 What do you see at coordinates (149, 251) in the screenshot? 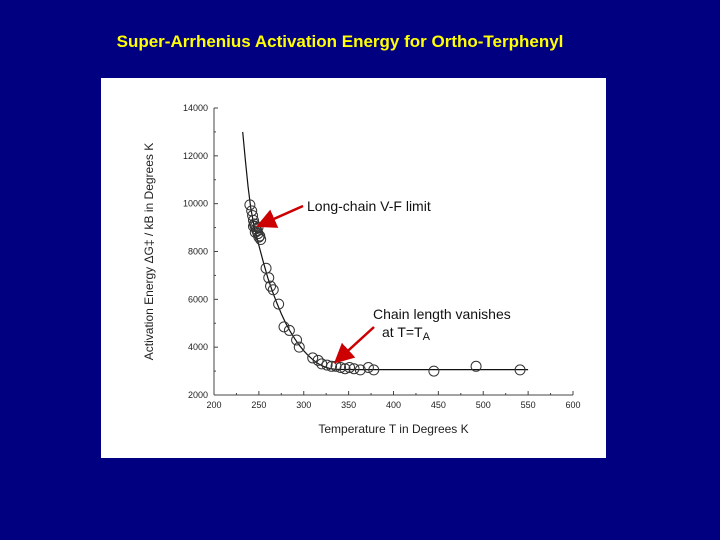
I see `y-axis-title: Activation Energy ΔG‡ / kB in Degrees K` at bounding box center [149, 251].